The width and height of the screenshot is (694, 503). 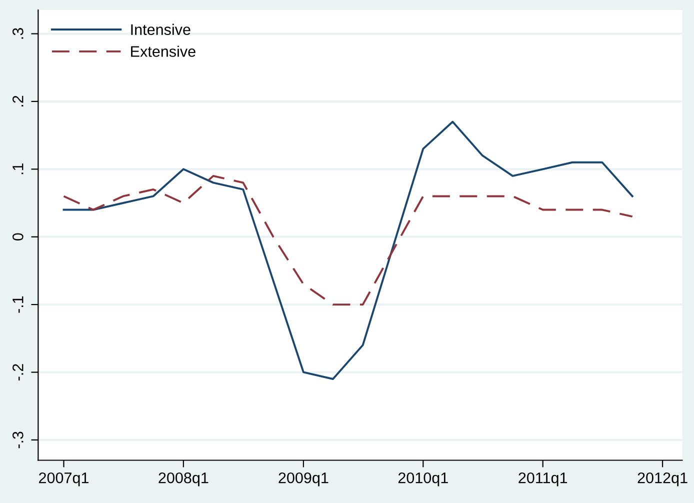 What do you see at coordinates (18, 440) in the screenshot?
I see `y-tick-label: -.3` at bounding box center [18, 440].